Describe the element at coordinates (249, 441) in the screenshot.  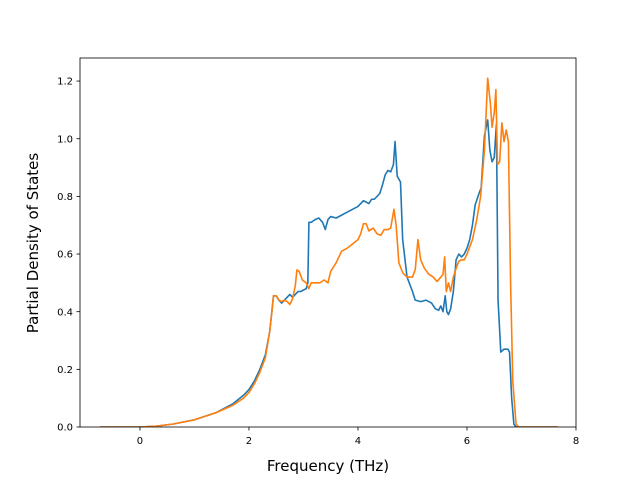
I see `x-tick-label: 2` at that location.